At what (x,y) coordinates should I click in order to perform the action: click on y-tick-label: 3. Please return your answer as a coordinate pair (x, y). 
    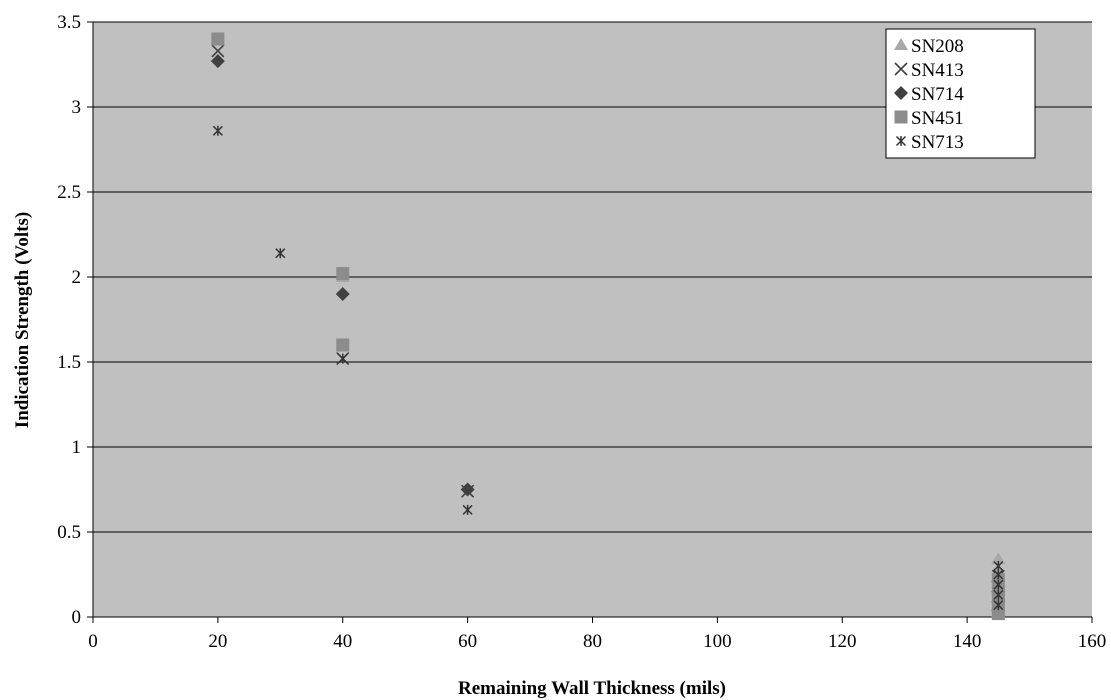
    Looking at the image, I should click on (77, 107).